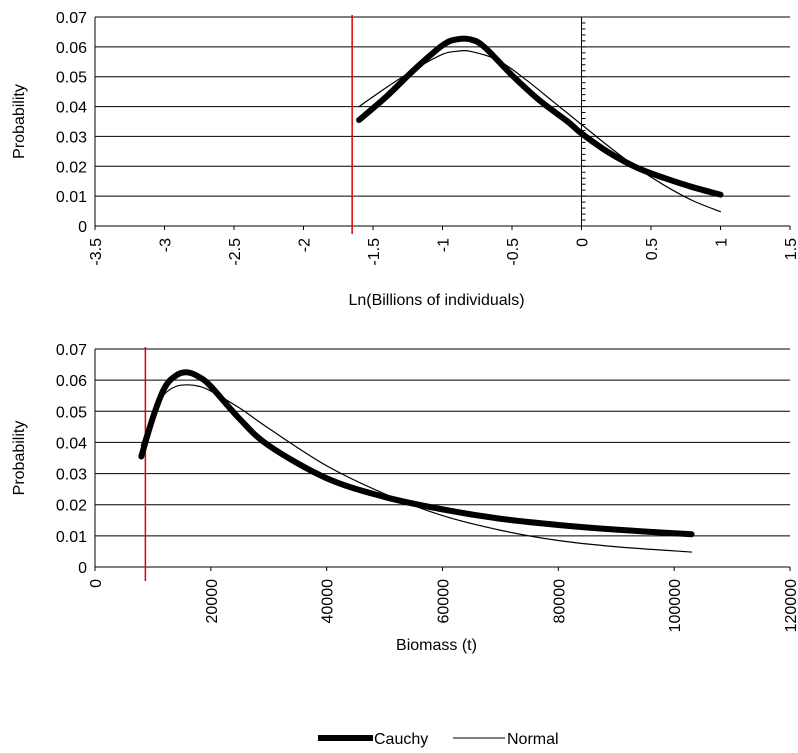 The width and height of the screenshot is (798, 753). Describe the element at coordinates (71, 197) in the screenshot. I see `y-tick-label-ln-1: 0.01` at that location.